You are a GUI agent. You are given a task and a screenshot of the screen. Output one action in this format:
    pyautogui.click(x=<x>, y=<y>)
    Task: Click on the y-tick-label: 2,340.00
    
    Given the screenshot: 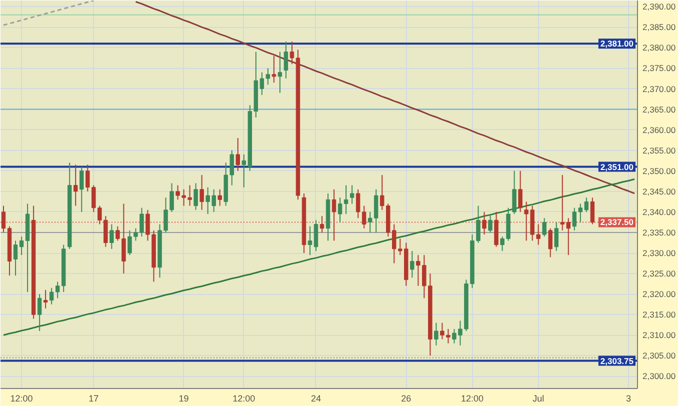 What is the action you would take?
    pyautogui.click(x=659, y=211)
    